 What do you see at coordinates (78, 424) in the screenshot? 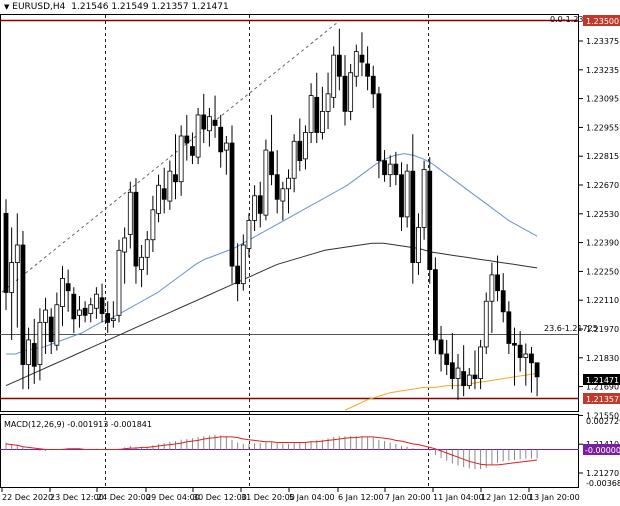
I see `macd-label: MACD(12,26,9) -0.001913 -0.001841` at bounding box center [78, 424].